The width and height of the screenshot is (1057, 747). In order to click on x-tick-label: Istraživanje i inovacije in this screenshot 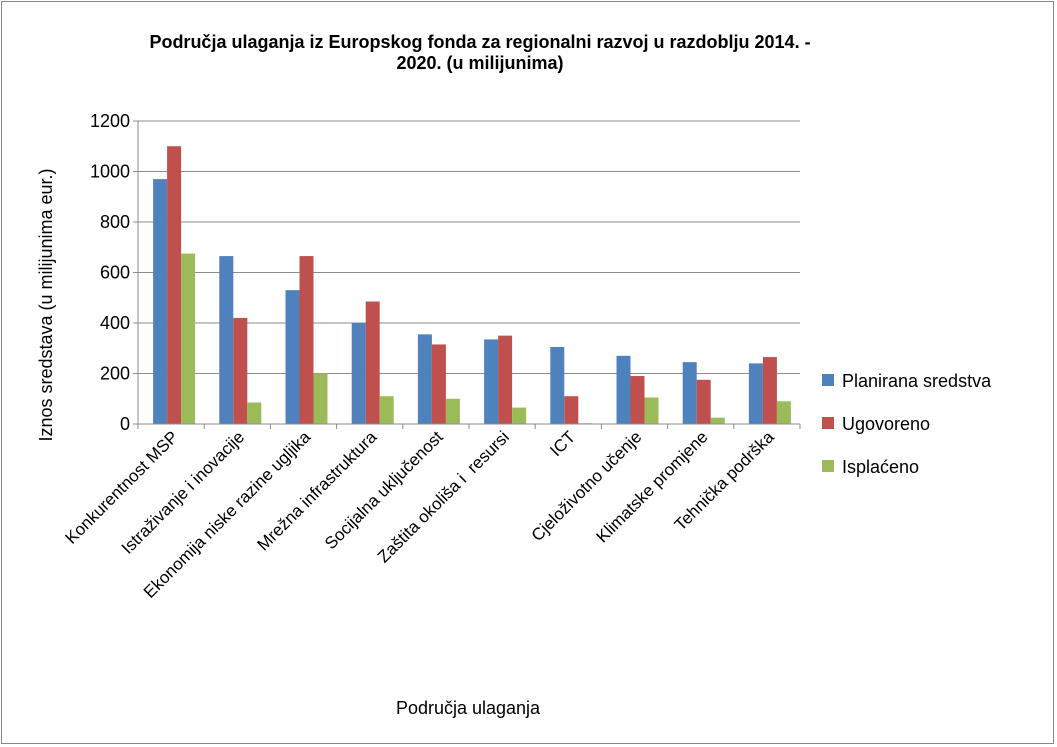, I will do `click(183, 492)`.